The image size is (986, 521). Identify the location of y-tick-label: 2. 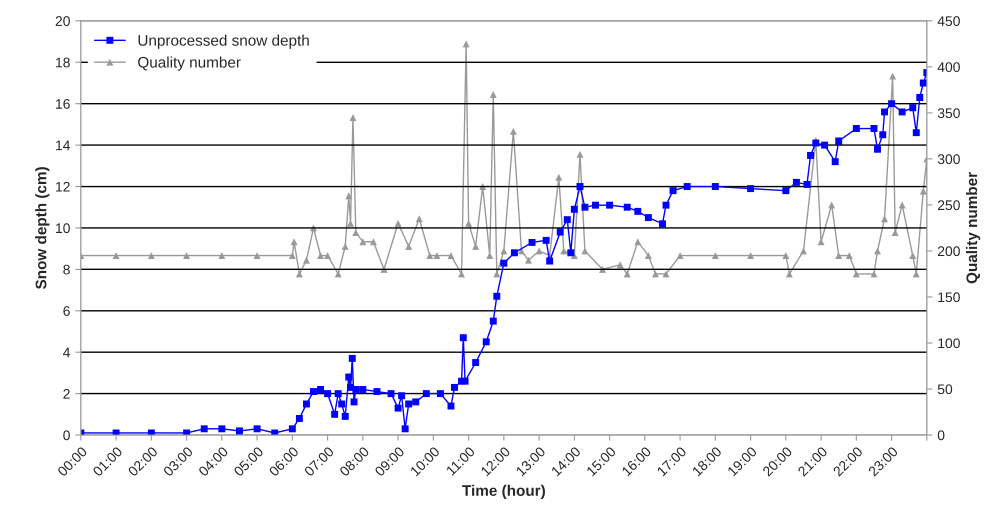
(66, 393).